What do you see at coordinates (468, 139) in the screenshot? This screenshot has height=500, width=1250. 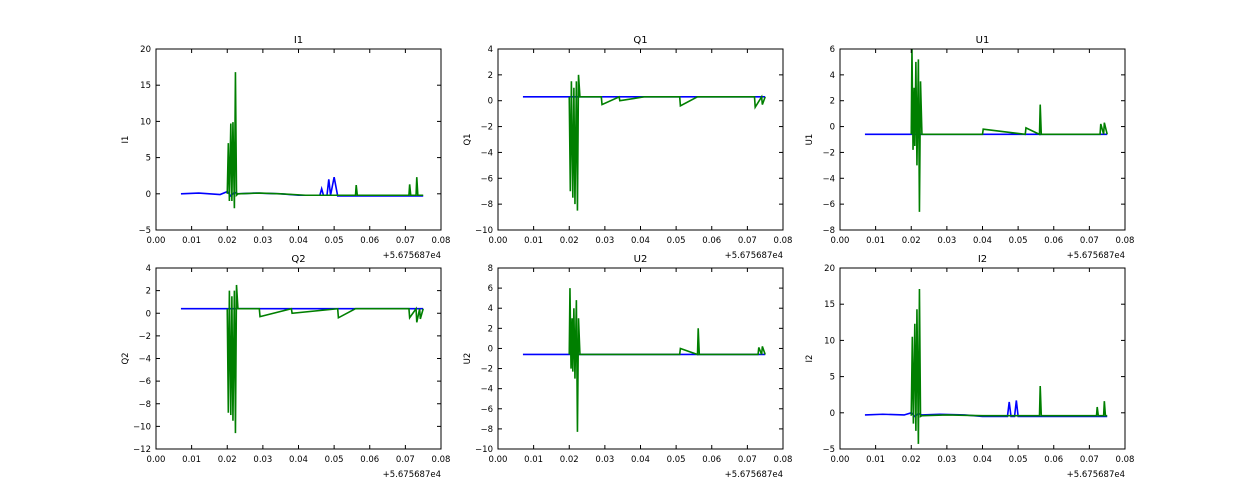 I see `y-axis-label: Q1` at bounding box center [468, 139].